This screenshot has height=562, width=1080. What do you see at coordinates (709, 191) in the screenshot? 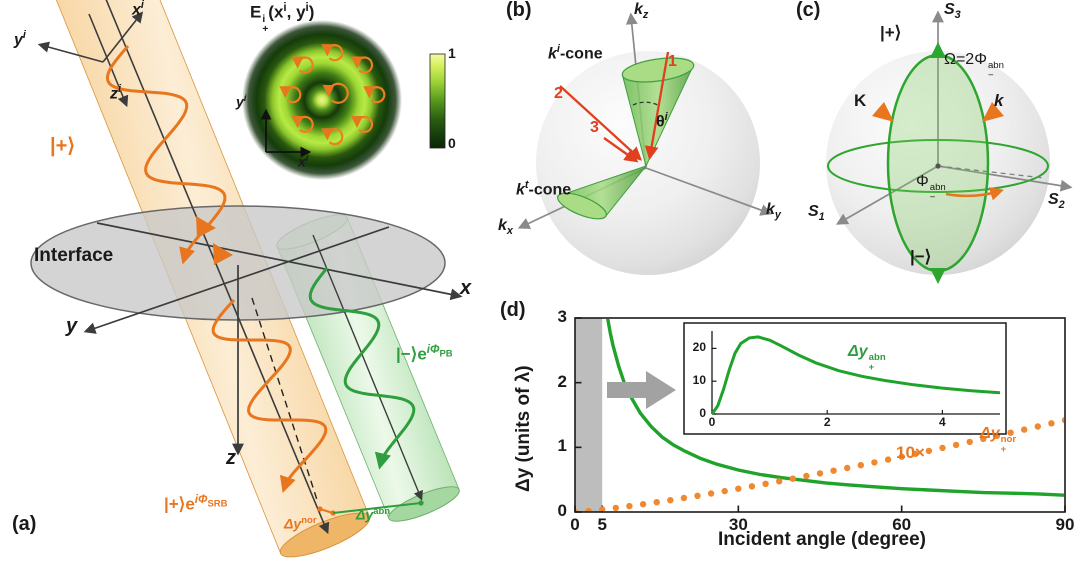
I see `ky-axis` at bounding box center [709, 191].